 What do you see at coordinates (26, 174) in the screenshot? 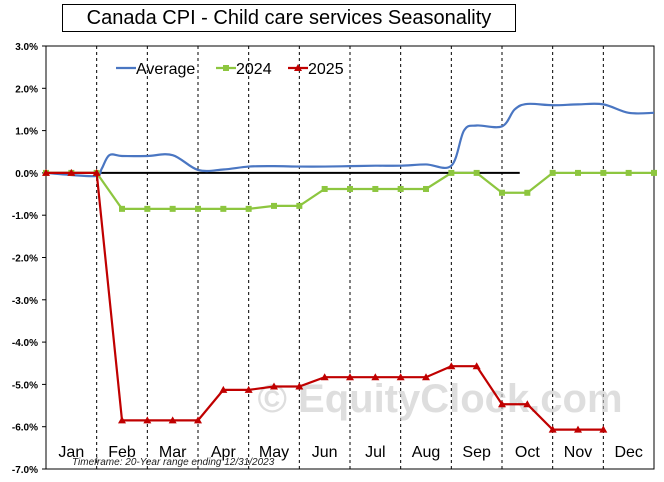
I see `y-tick-label: 0.0%` at bounding box center [26, 174].